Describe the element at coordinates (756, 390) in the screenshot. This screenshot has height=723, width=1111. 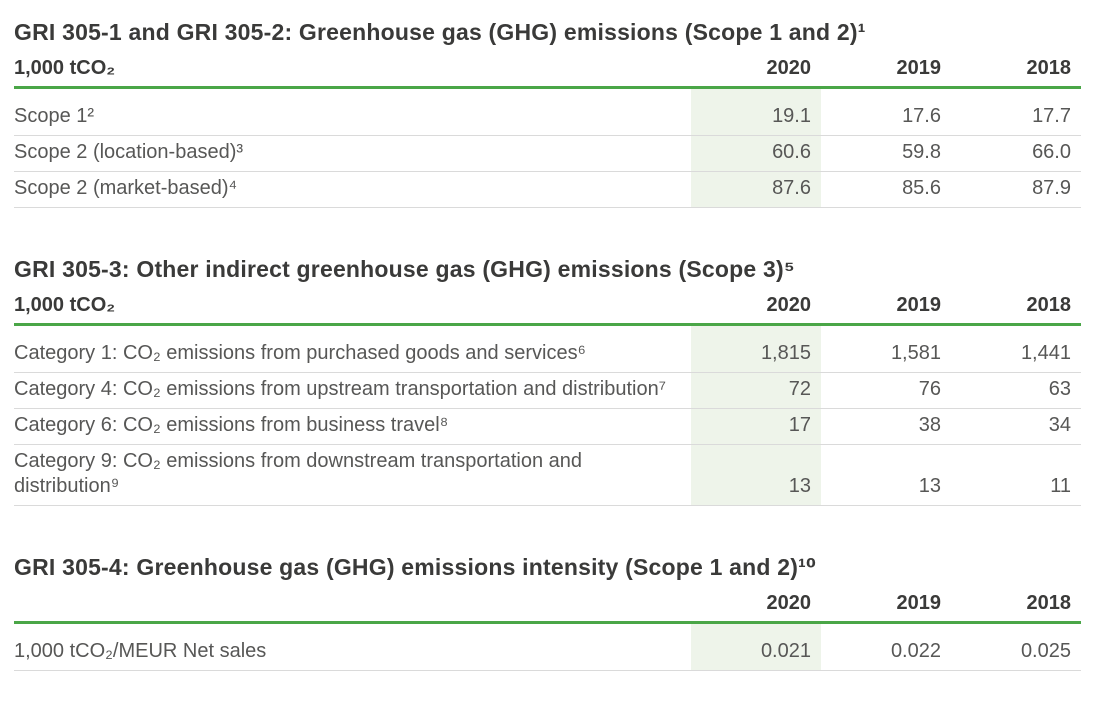
I see `value-2020: 72` at that location.